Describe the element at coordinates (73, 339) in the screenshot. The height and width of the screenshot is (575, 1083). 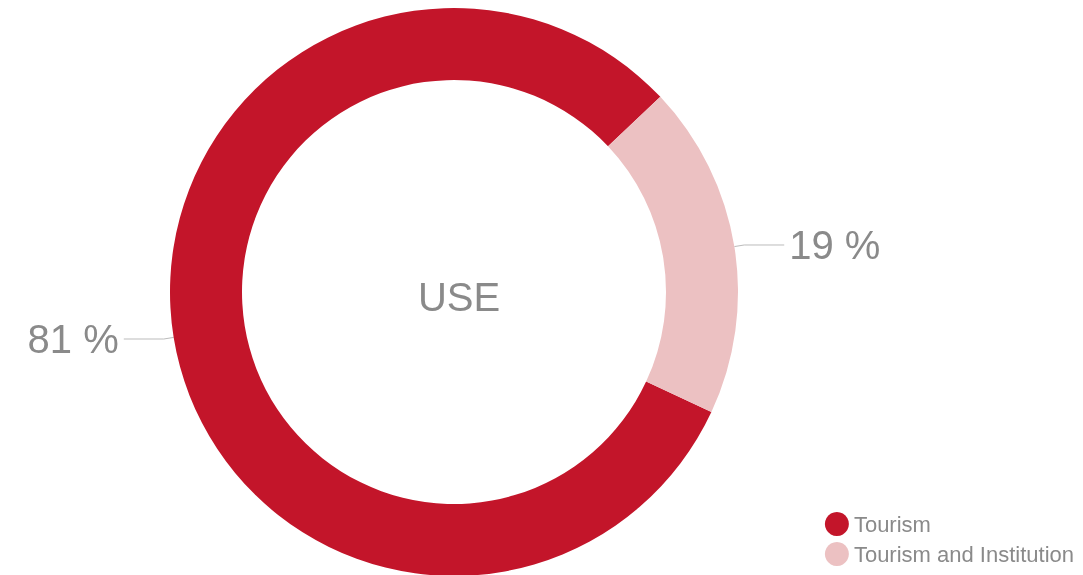
I see `data-label: 81 %` at that location.